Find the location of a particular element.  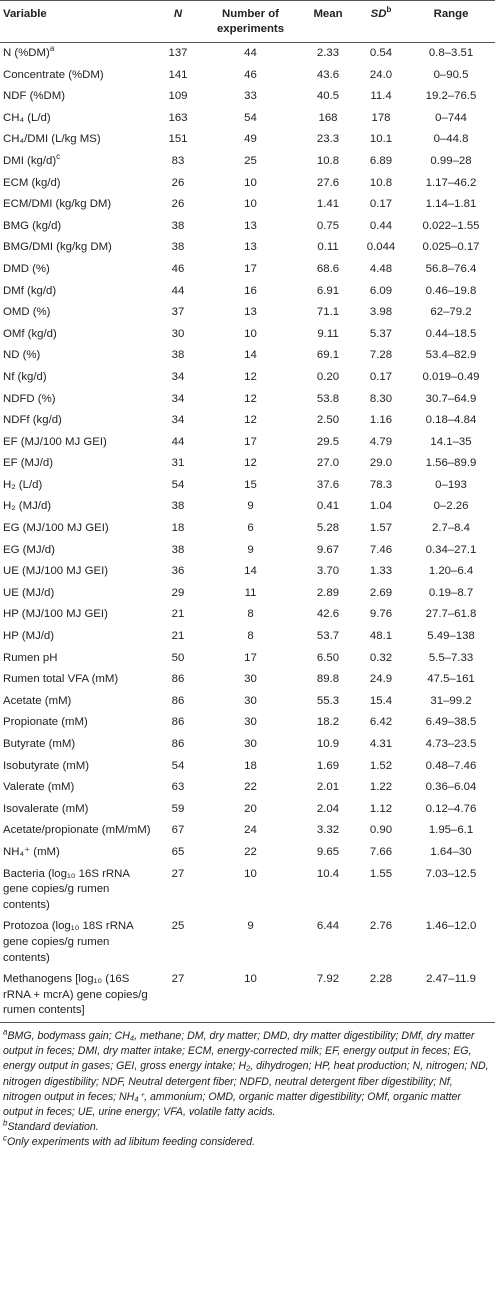

cell-mean: 18.2 is located at coordinates (328, 722).